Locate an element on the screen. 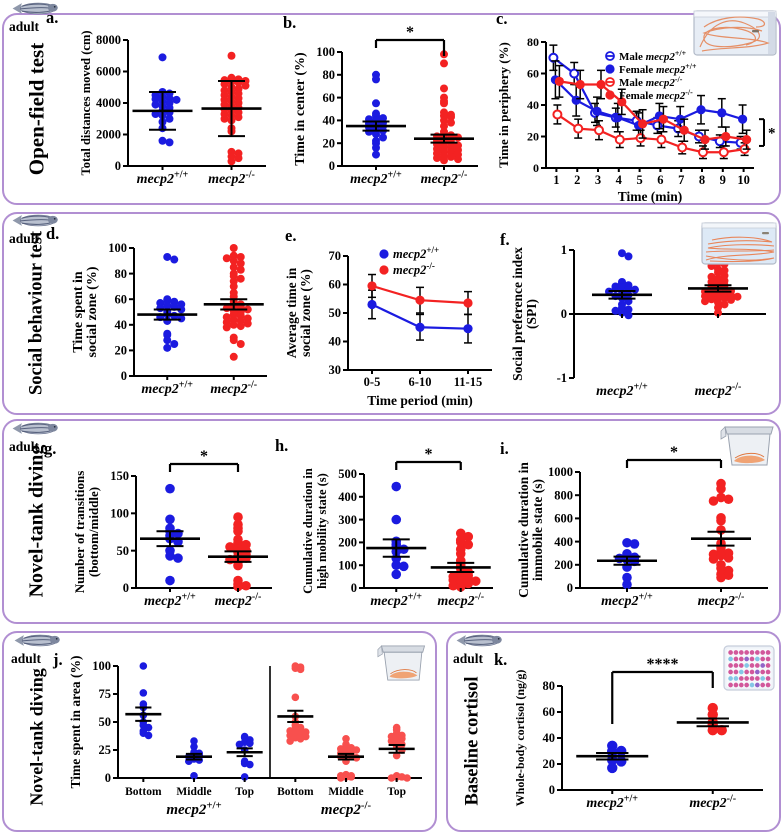 This screenshot has width=784, height=834. svg-text: 7 is located at coordinates (681, 180).